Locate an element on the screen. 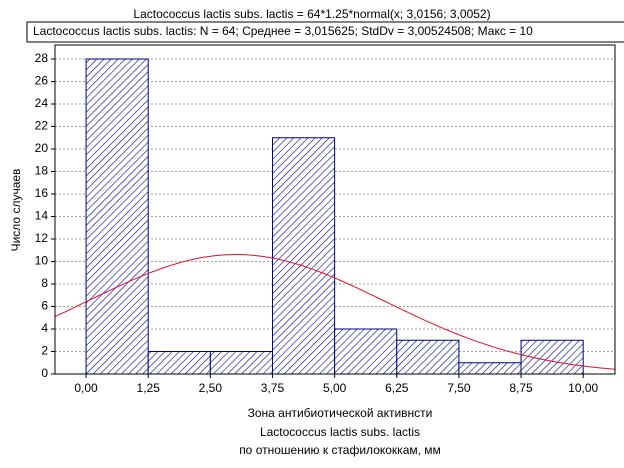 The height and width of the screenshot is (468, 624). x-tick-label: 8,75 is located at coordinates (521, 388).